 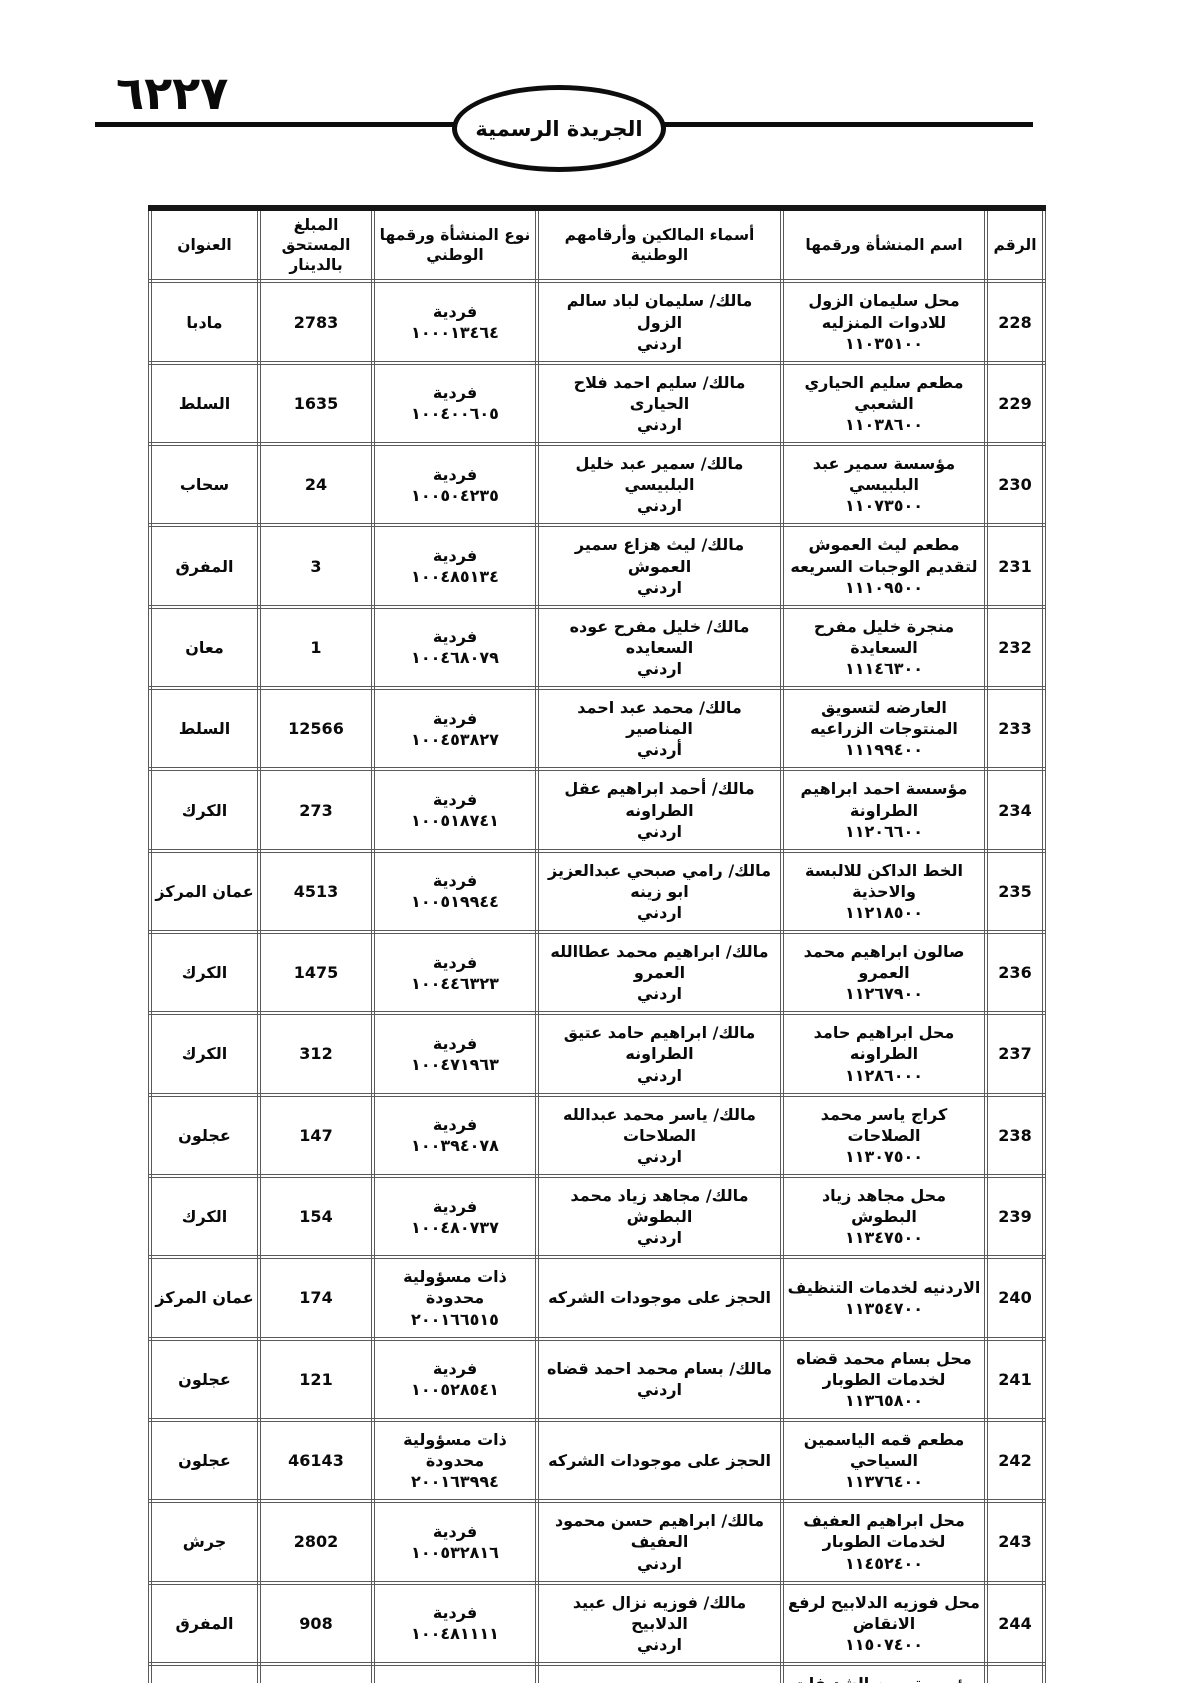 What do you see at coordinates (884, 1461) in the screenshot?
I see `cell-establishment: مطعم قمه الياسمين السياحي ١١٣٧٦٤٠٠` at bounding box center [884, 1461].